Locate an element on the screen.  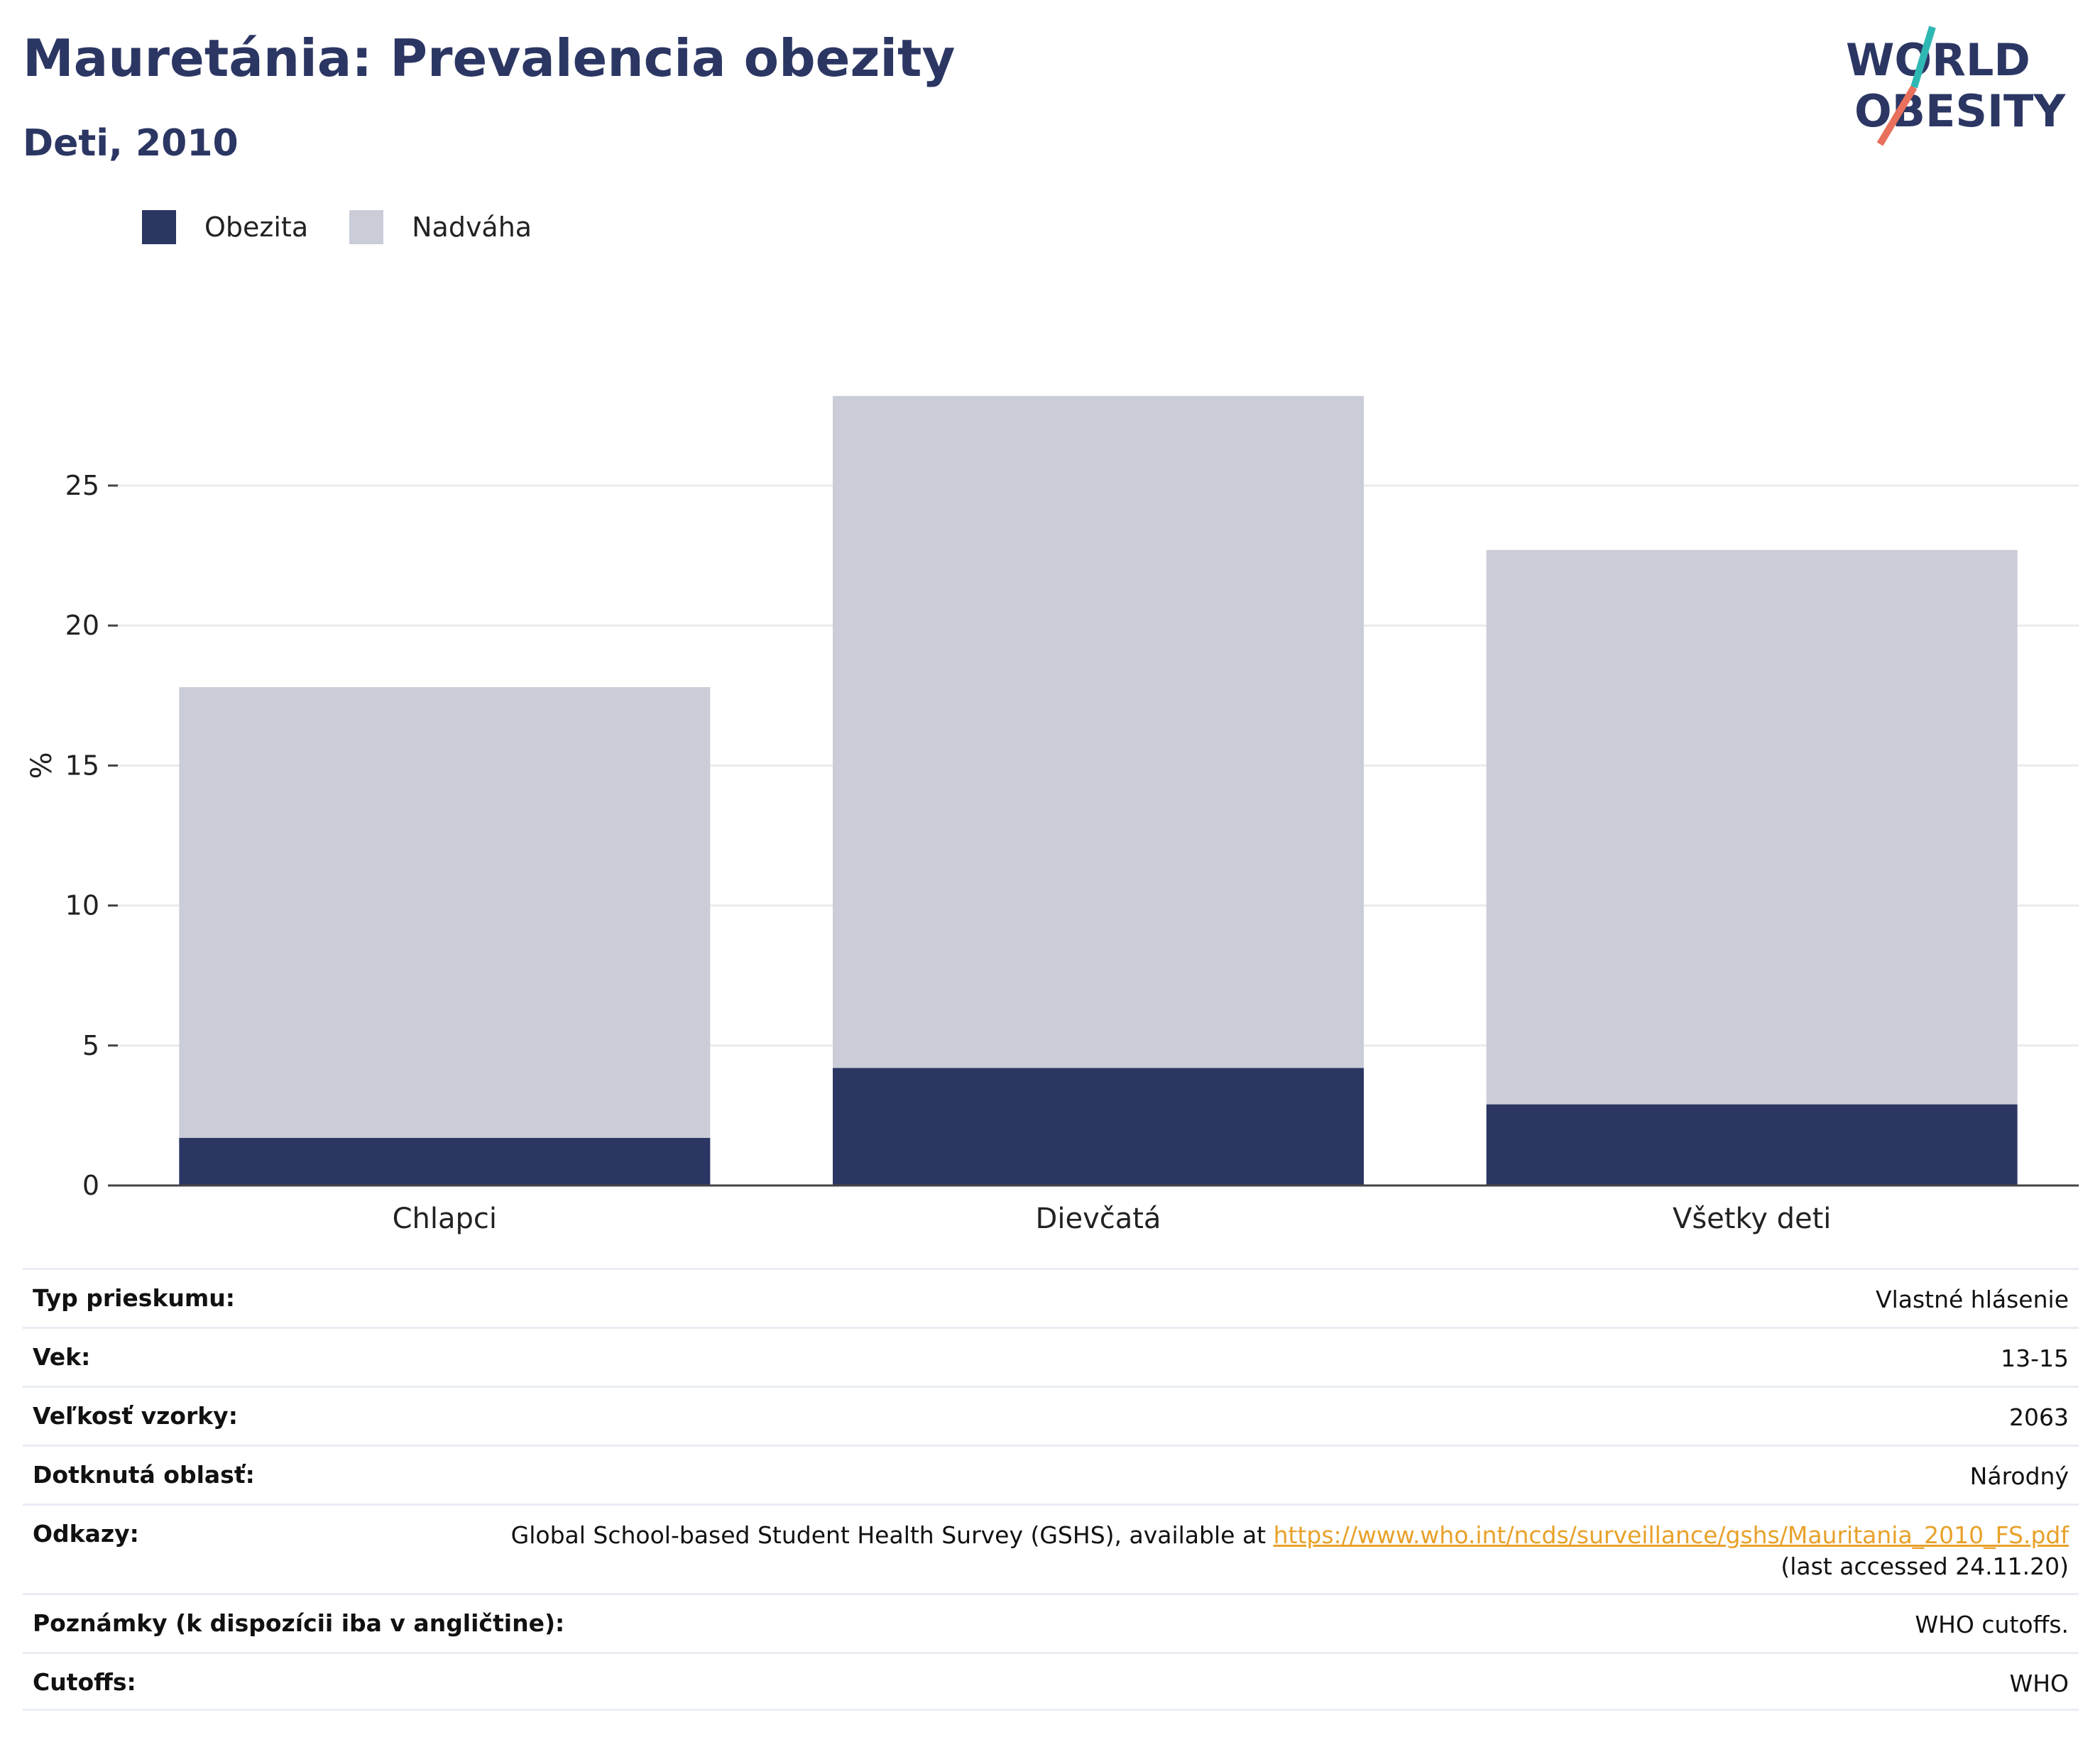
logo-text-world: WORLD is located at coordinates (1938, 60).